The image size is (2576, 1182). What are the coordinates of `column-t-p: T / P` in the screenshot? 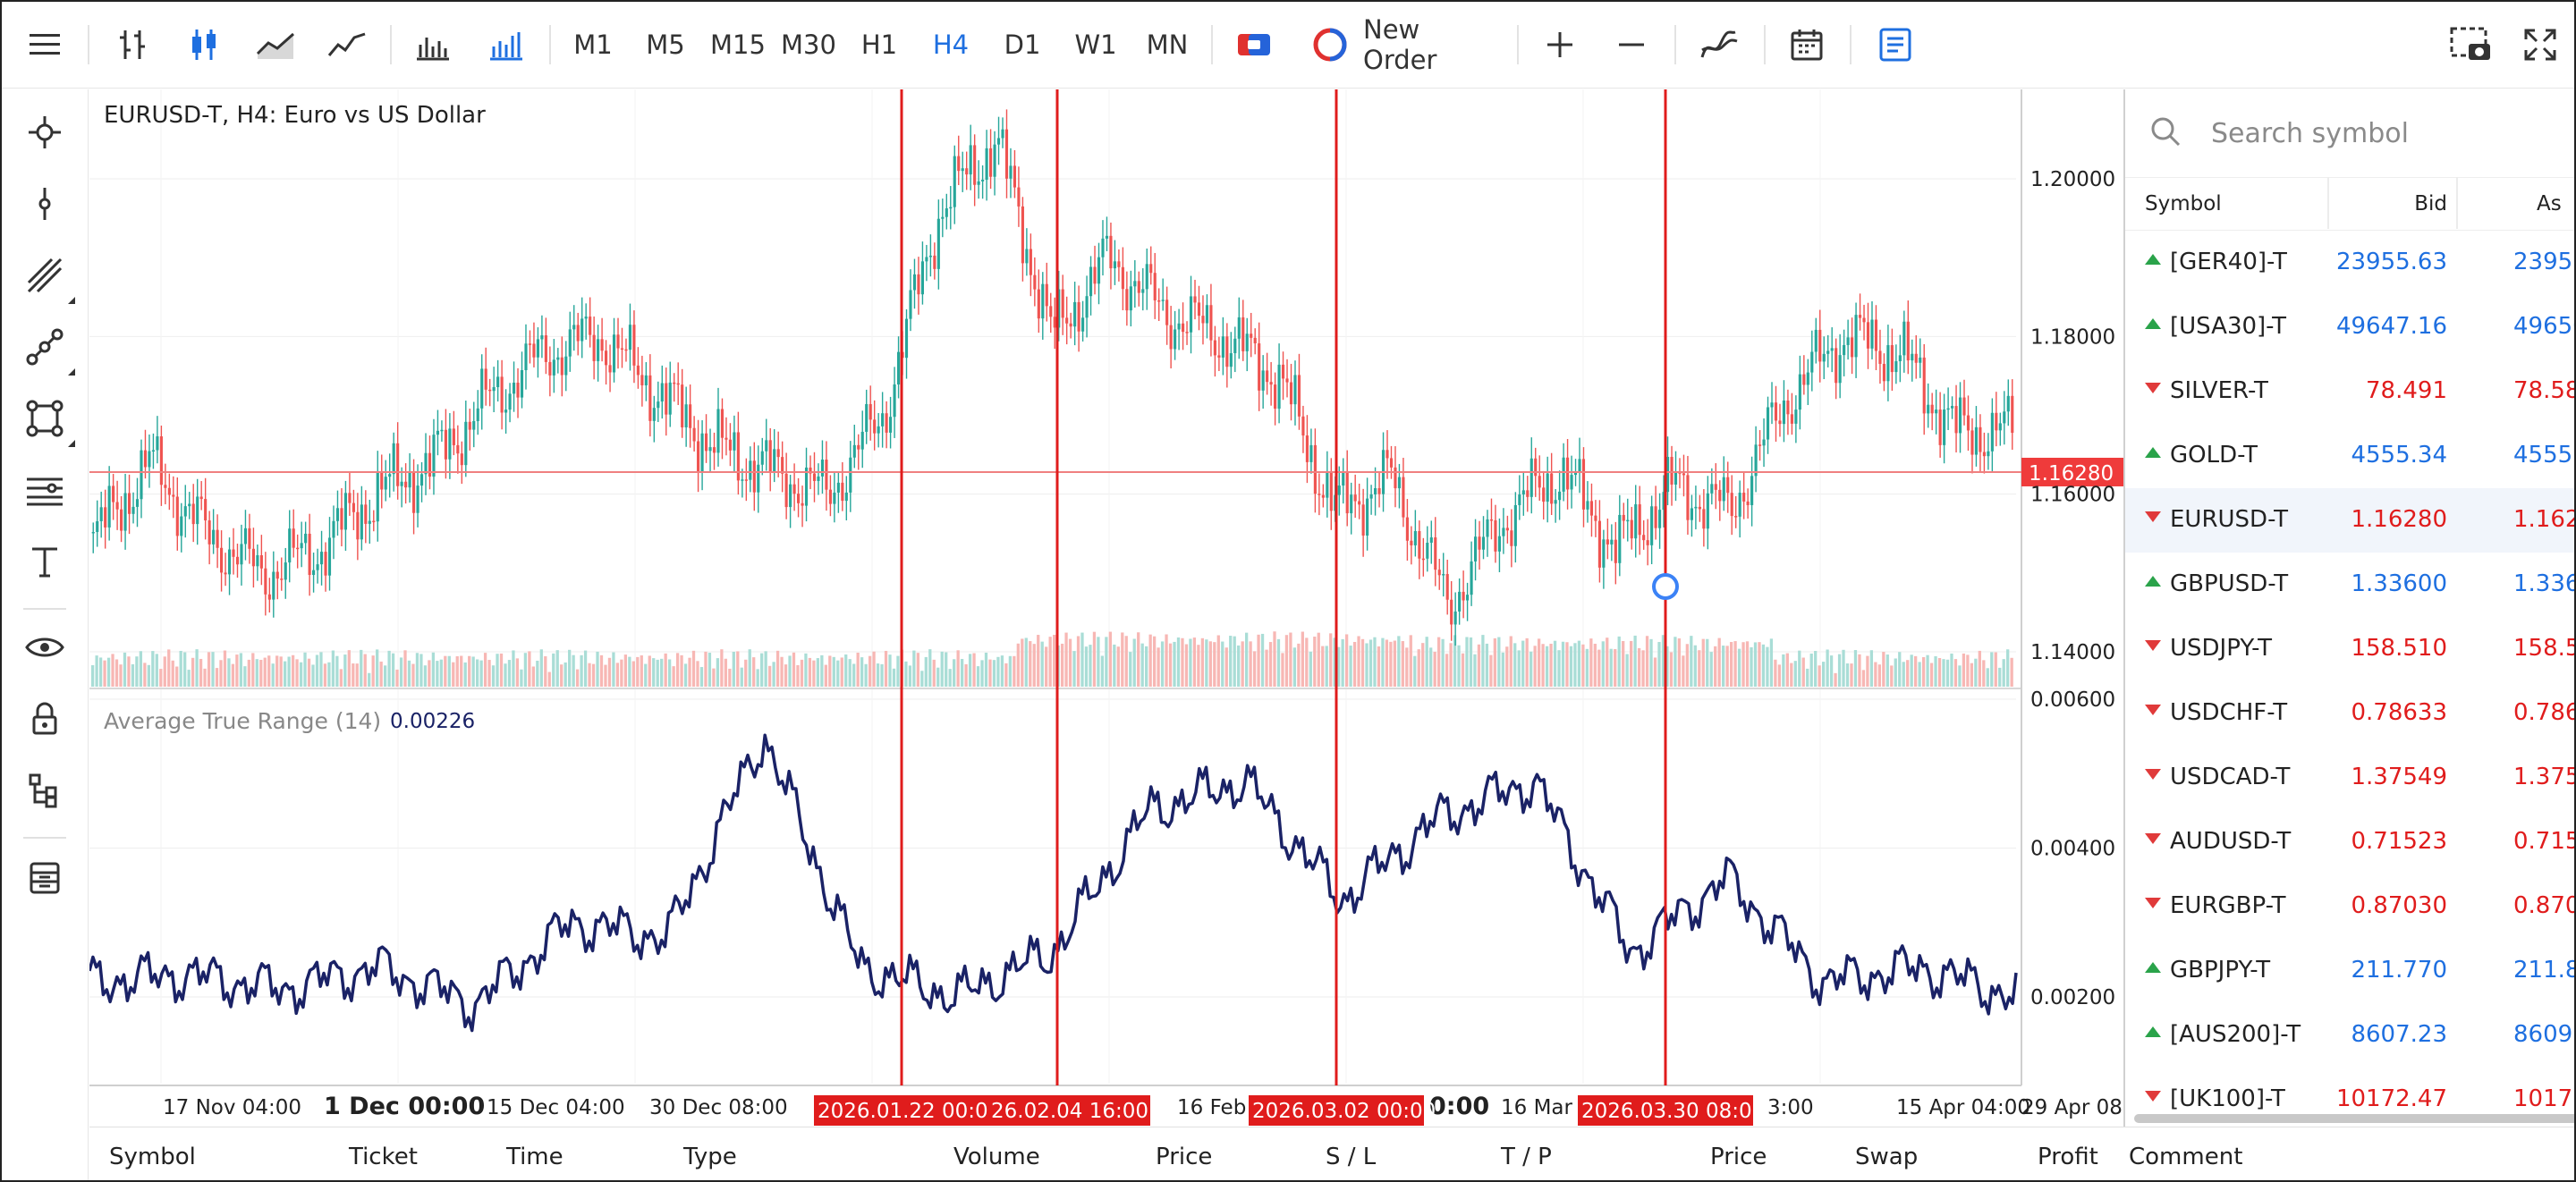 It's located at (1526, 1157).